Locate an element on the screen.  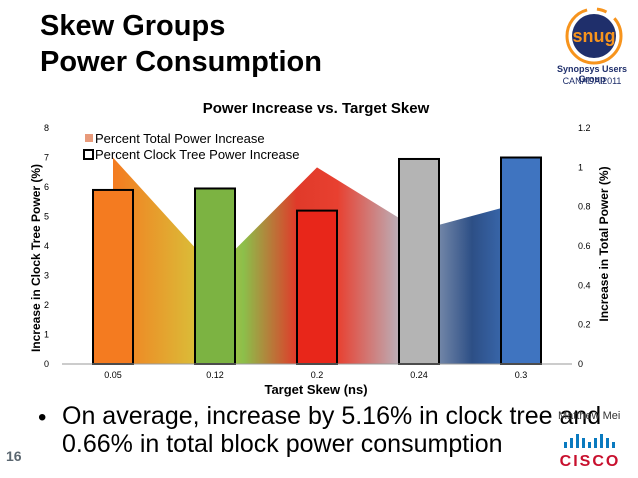
x-tick-label: 0.05 is located at coordinates (113, 375).